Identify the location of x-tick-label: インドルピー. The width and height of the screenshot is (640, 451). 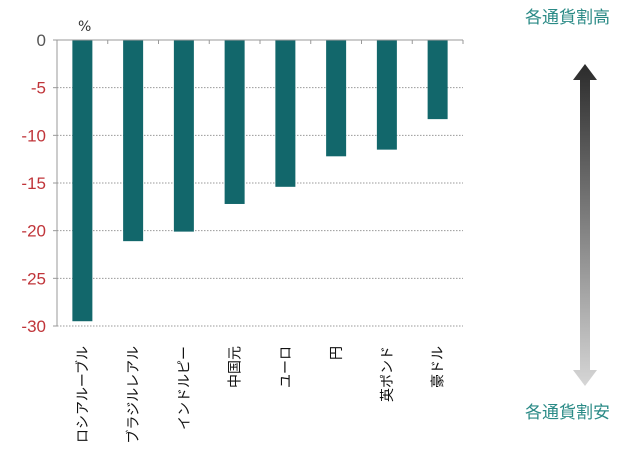
(185, 388).